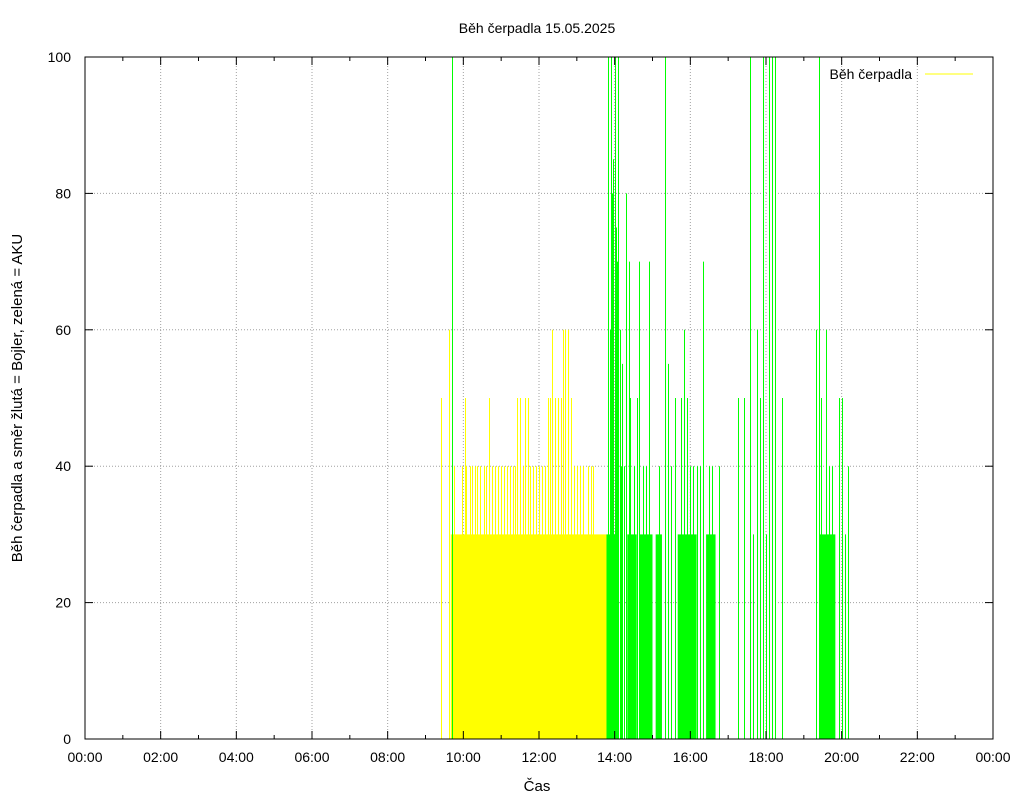  What do you see at coordinates (538, 757) in the screenshot?
I see `x-tick-label: 12:00` at bounding box center [538, 757].